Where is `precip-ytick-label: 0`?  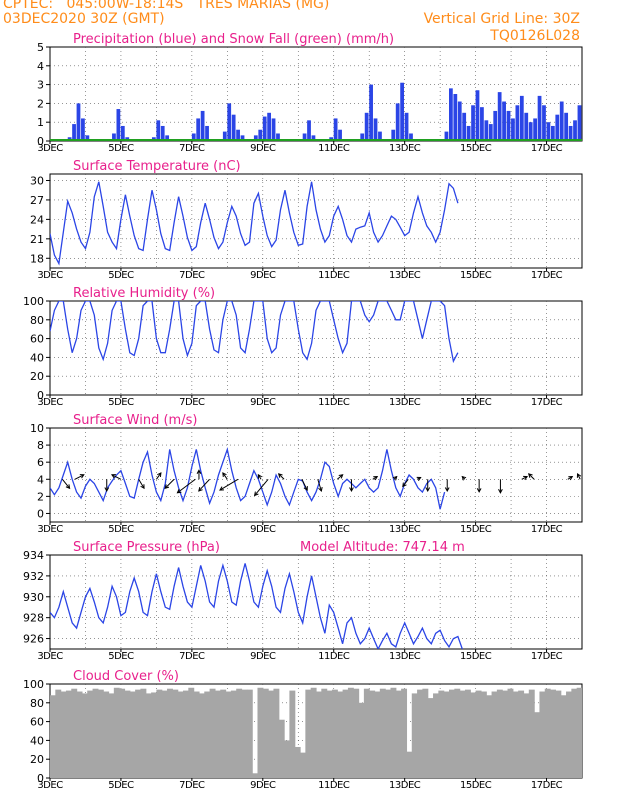
precip-ytick-label: 0 is located at coordinates (40, 141).